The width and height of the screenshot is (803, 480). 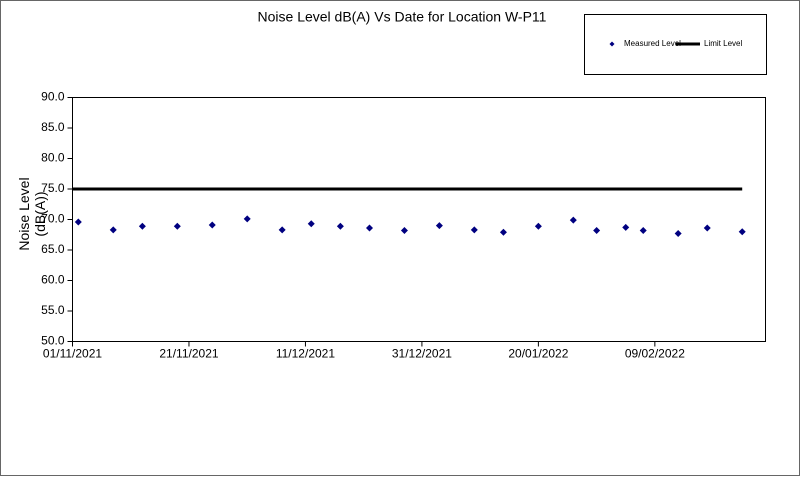 I want to click on legend-swatch, so click(x=612, y=44).